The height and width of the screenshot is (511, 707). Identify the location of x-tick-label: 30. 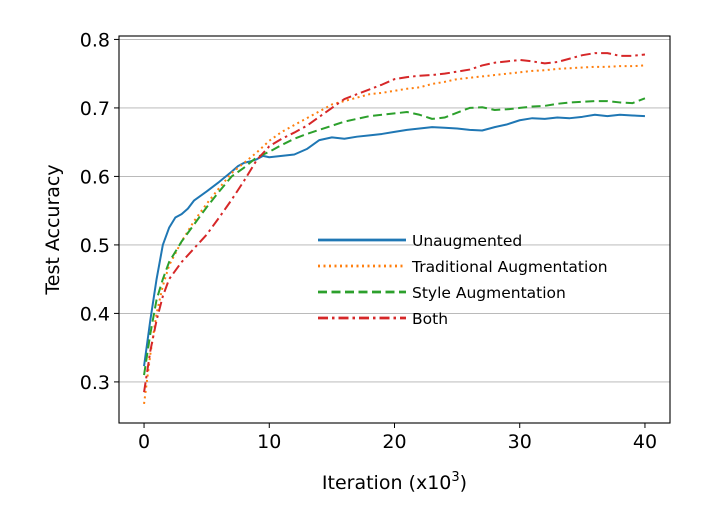
(520, 442).